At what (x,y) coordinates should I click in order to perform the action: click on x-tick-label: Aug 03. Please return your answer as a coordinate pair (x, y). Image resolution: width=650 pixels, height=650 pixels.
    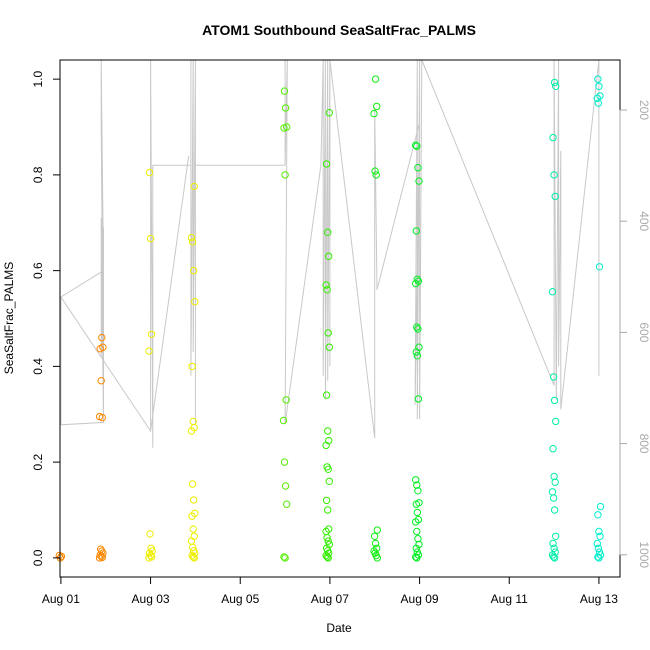
    Looking at the image, I should click on (151, 599).